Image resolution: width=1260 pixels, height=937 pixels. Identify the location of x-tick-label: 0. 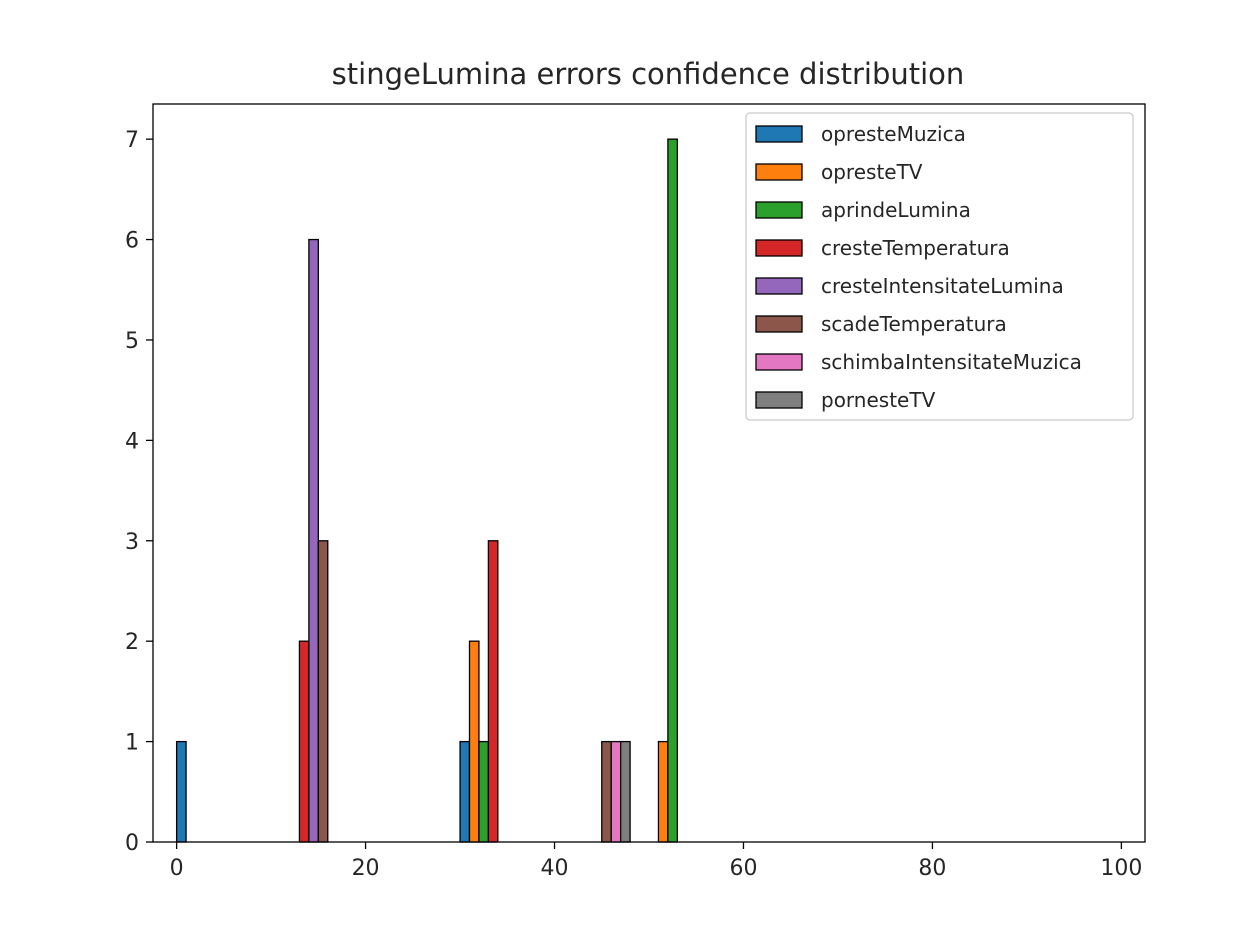
(177, 868).